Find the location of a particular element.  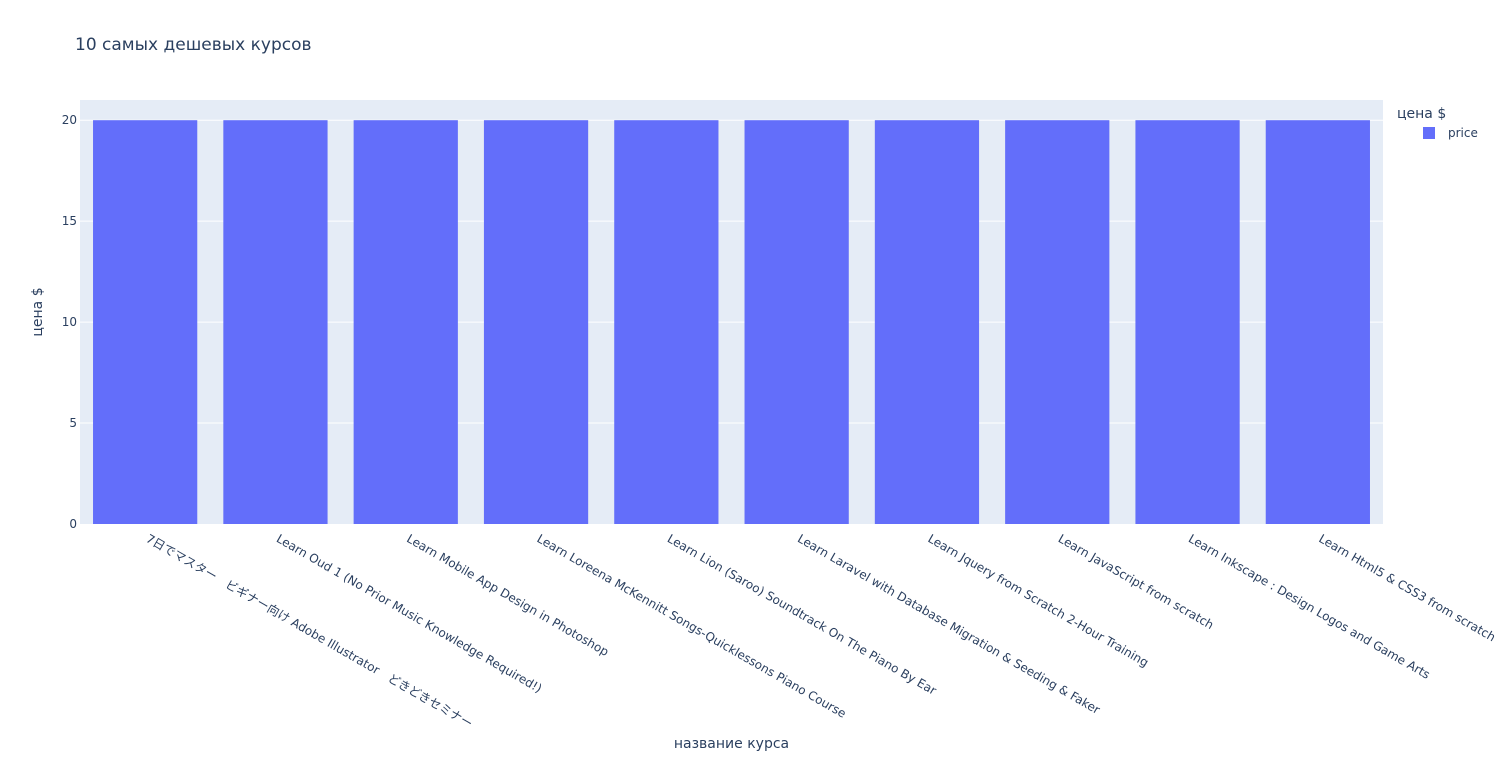

y-tick-label: 0 is located at coordinates (73, 524).